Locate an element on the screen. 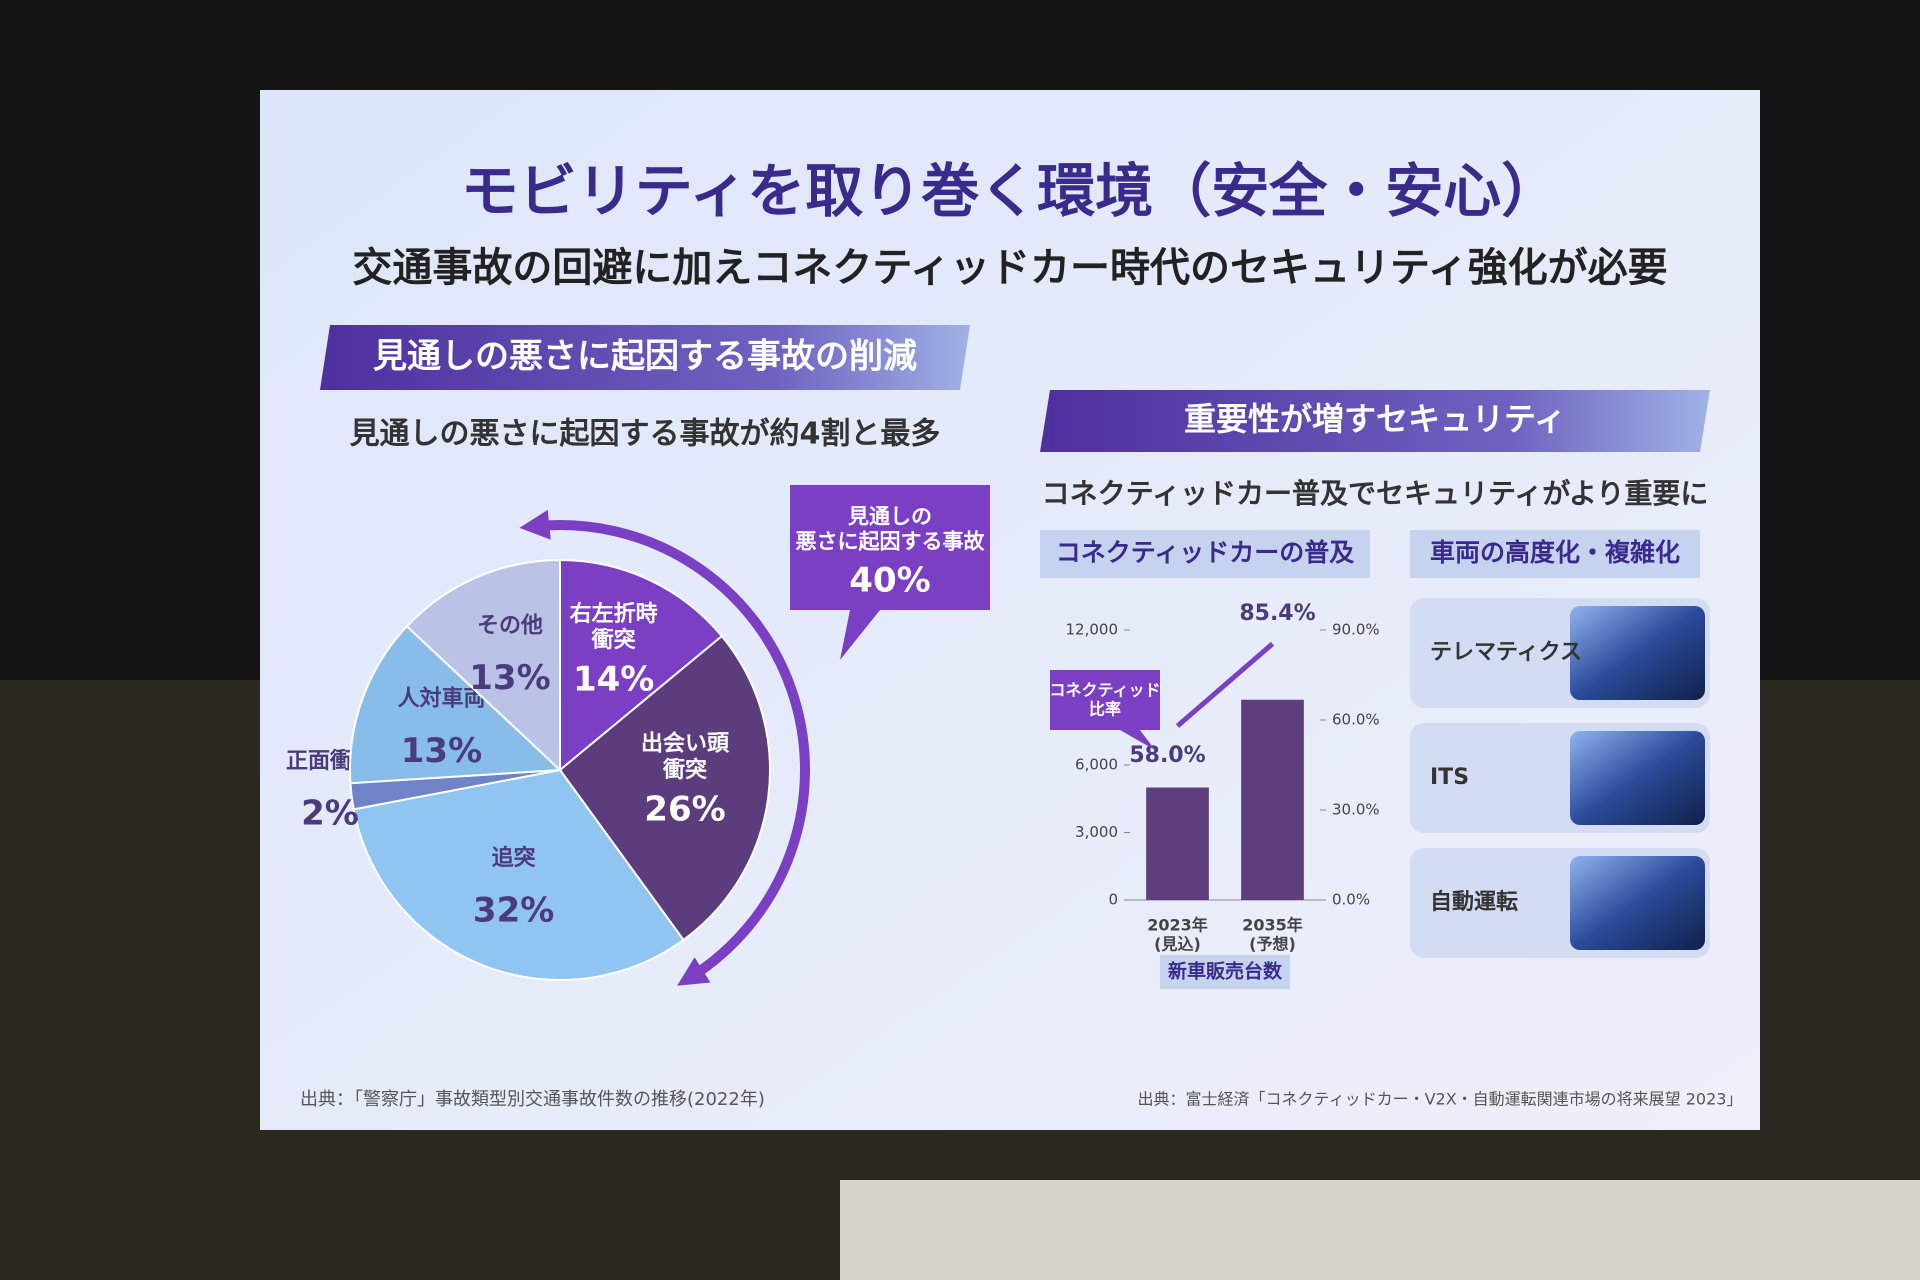 Image resolution: width=1920 pixels, height=1280 pixels. pie-value-label: 26% is located at coordinates (684, 809).